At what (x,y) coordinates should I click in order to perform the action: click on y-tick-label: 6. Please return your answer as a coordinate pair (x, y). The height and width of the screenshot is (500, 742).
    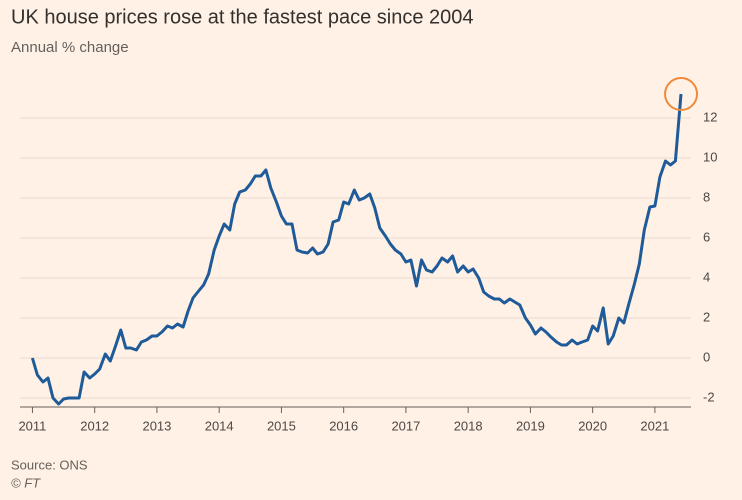
    Looking at the image, I should click on (706, 236).